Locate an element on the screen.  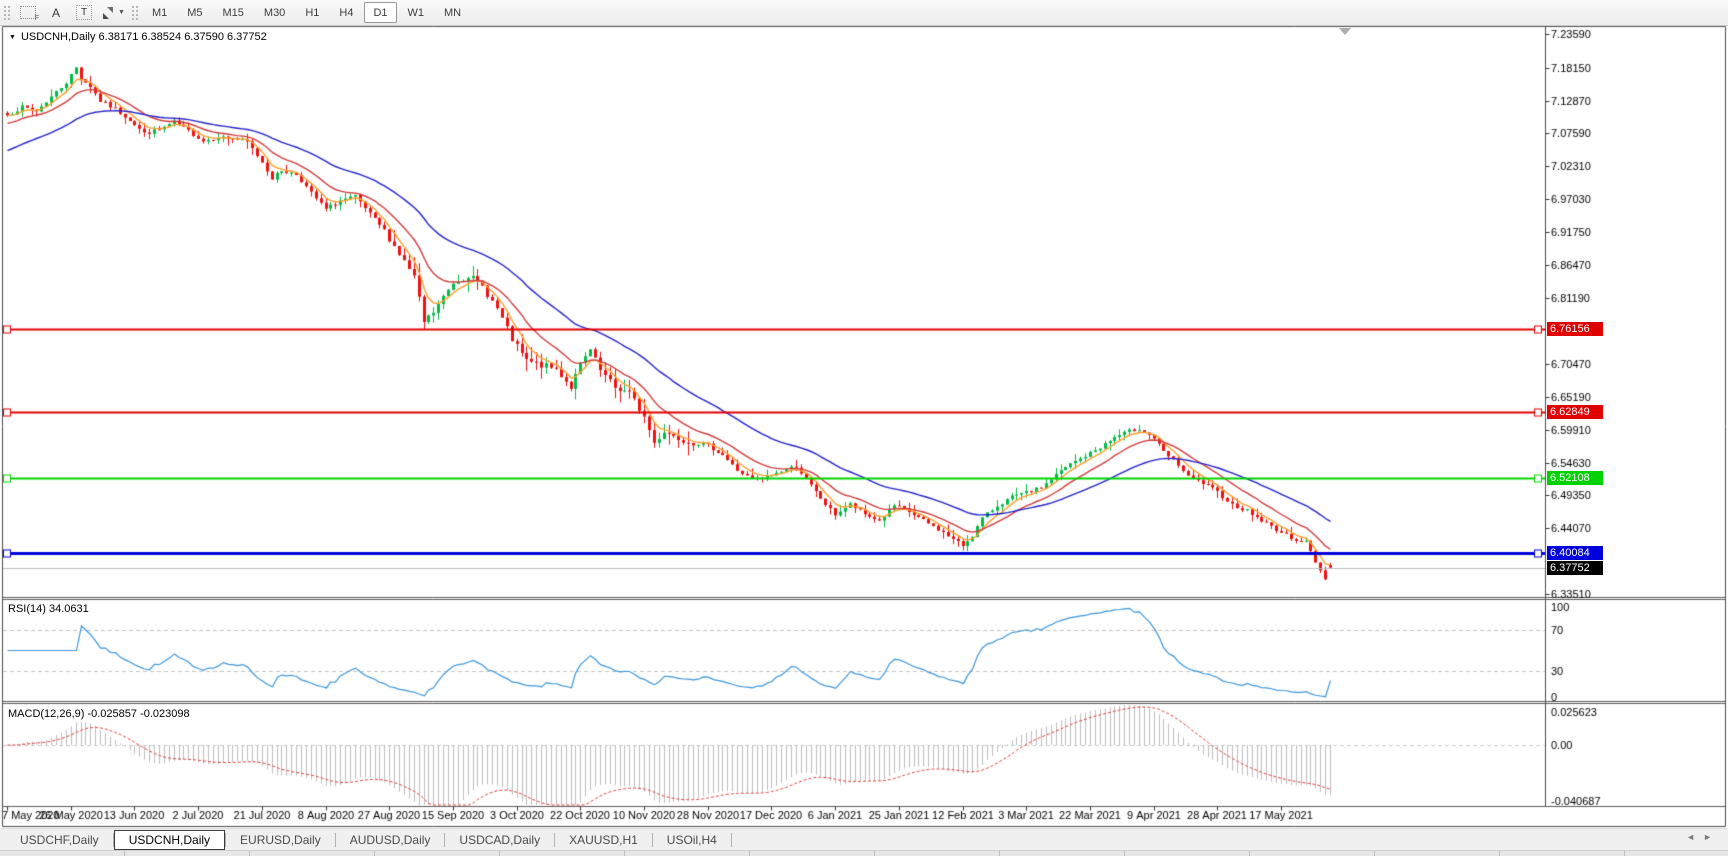
toolbar: F A T ▼ M1 M5 M15 M30 H1 H4 D1 W1 MN is located at coordinates (864, 13).